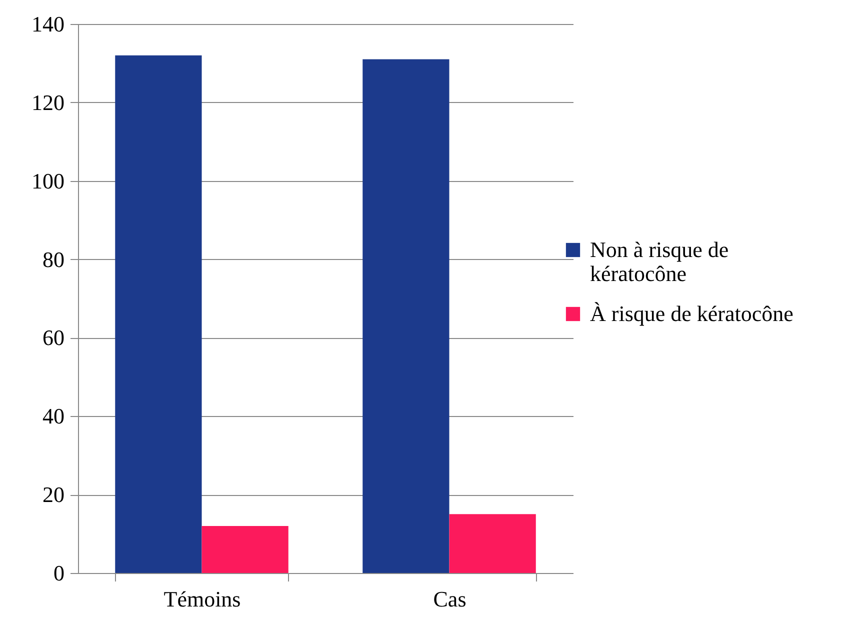  Describe the element at coordinates (48, 181) in the screenshot. I see `y-tick-label: 100` at that location.